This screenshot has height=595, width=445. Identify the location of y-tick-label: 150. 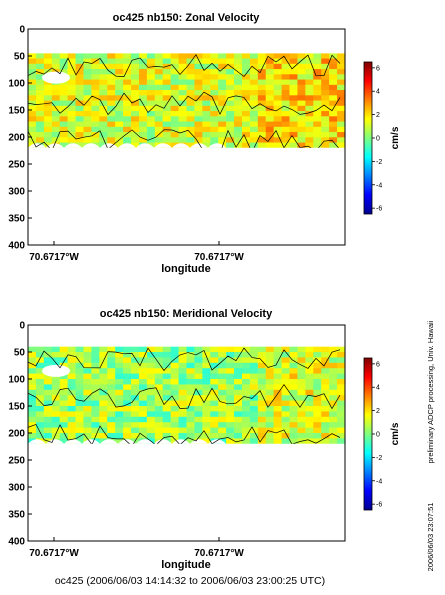
(16, 111).